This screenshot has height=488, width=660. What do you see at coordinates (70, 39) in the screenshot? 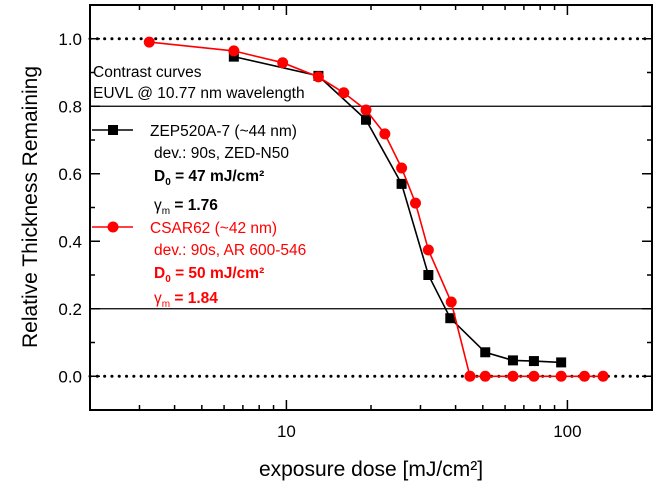
I see `y-tick-label: 1.0` at bounding box center [70, 39].